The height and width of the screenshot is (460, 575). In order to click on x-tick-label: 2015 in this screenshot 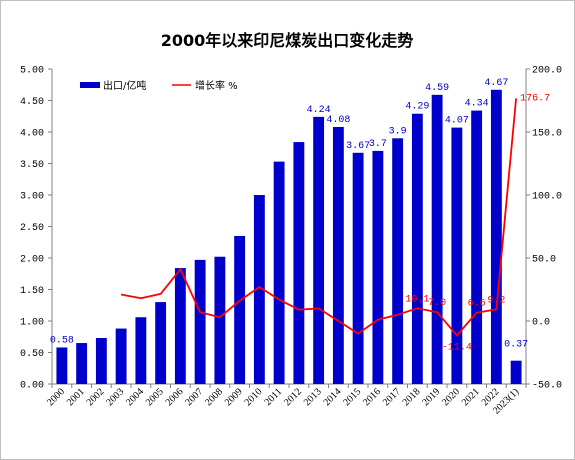, I will do `click(352, 397)`.